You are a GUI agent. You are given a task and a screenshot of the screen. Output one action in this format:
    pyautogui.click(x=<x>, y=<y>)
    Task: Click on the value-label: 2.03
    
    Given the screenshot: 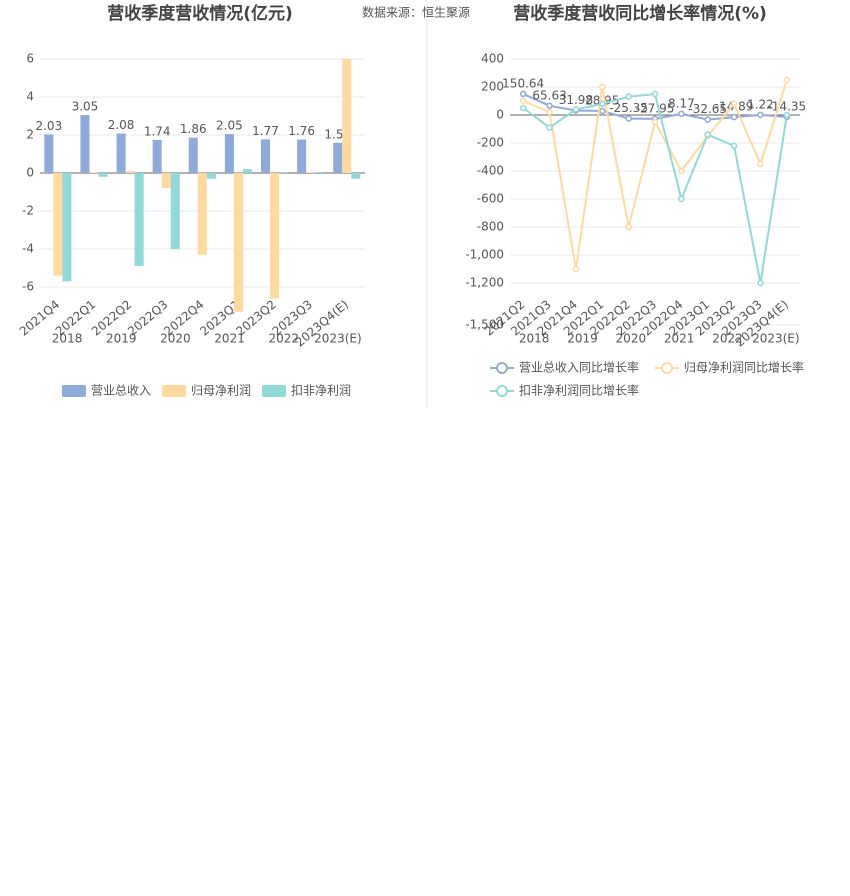 What is the action you would take?
    pyautogui.click(x=48, y=126)
    